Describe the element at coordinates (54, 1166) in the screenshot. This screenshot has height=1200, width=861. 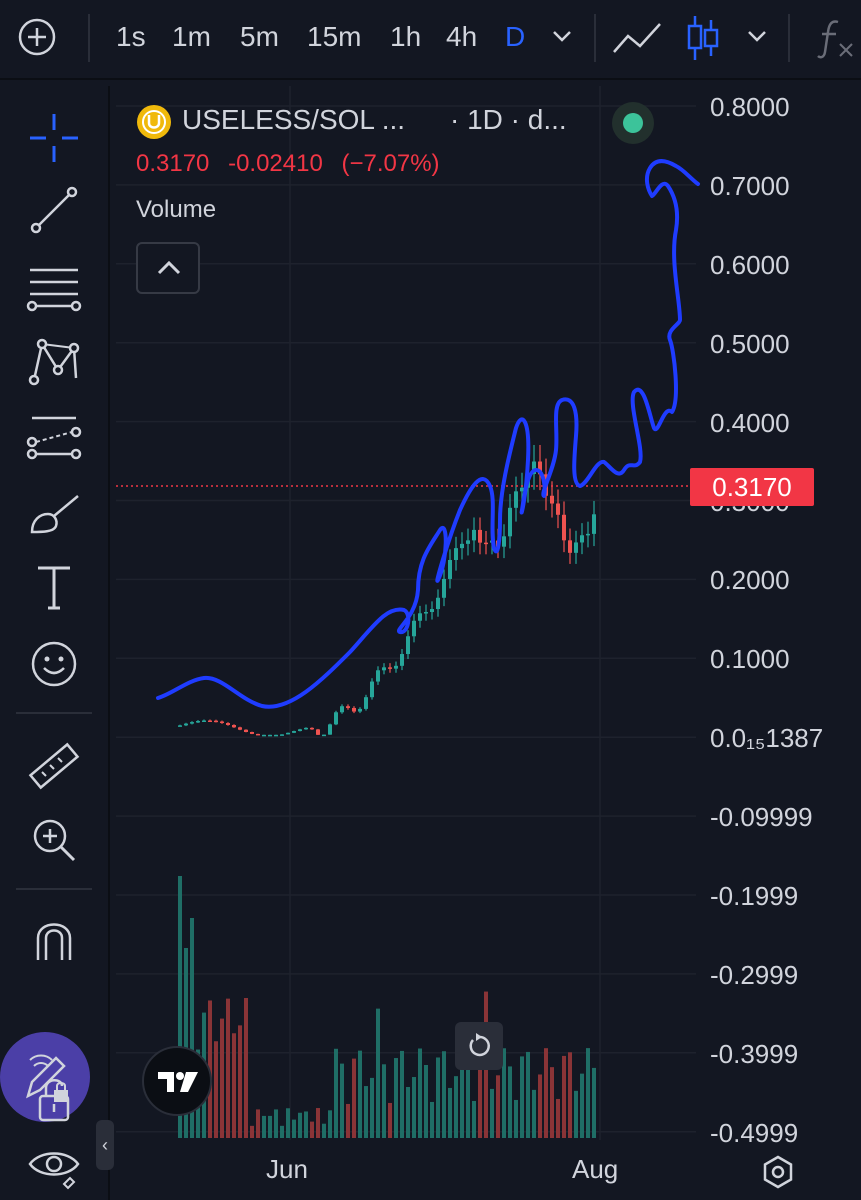
I see `eye-icon` at that location.